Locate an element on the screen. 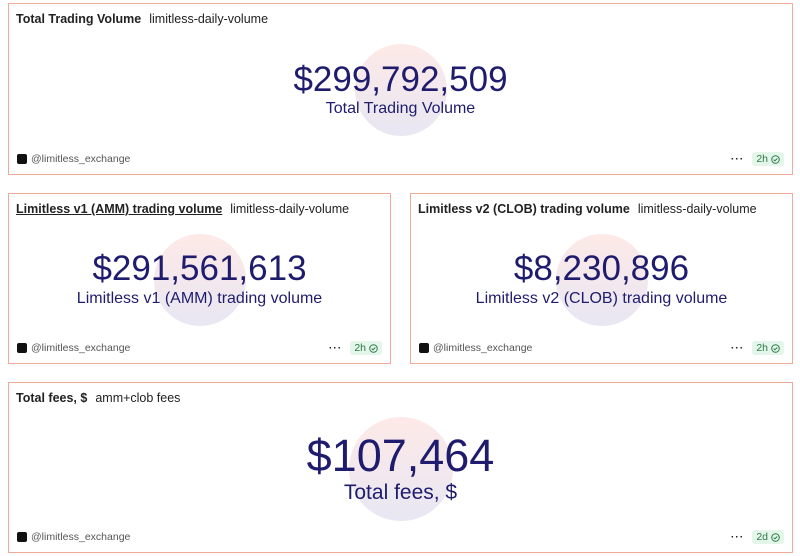 The width and height of the screenshot is (800, 556). counter-value: $107,464 is located at coordinates (400, 455).